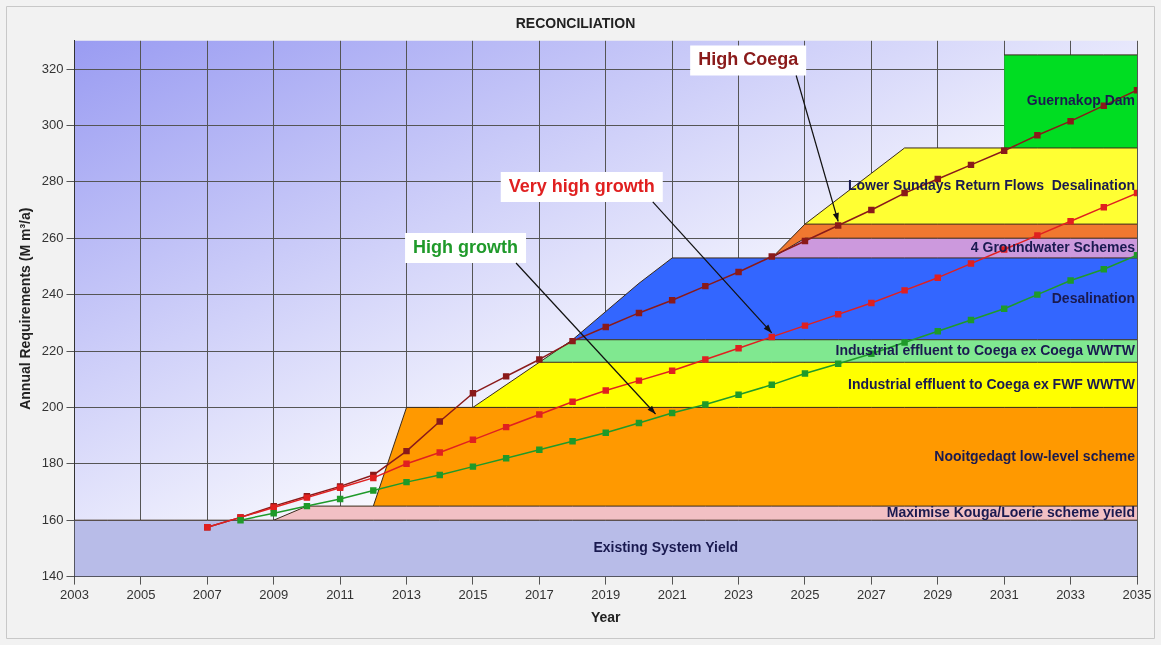 The height and width of the screenshot is (645, 1161). What do you see at coordinates (52, 576) in the screenshot?
I see `y-tick-label: 140` at bounding box center [52, 576].